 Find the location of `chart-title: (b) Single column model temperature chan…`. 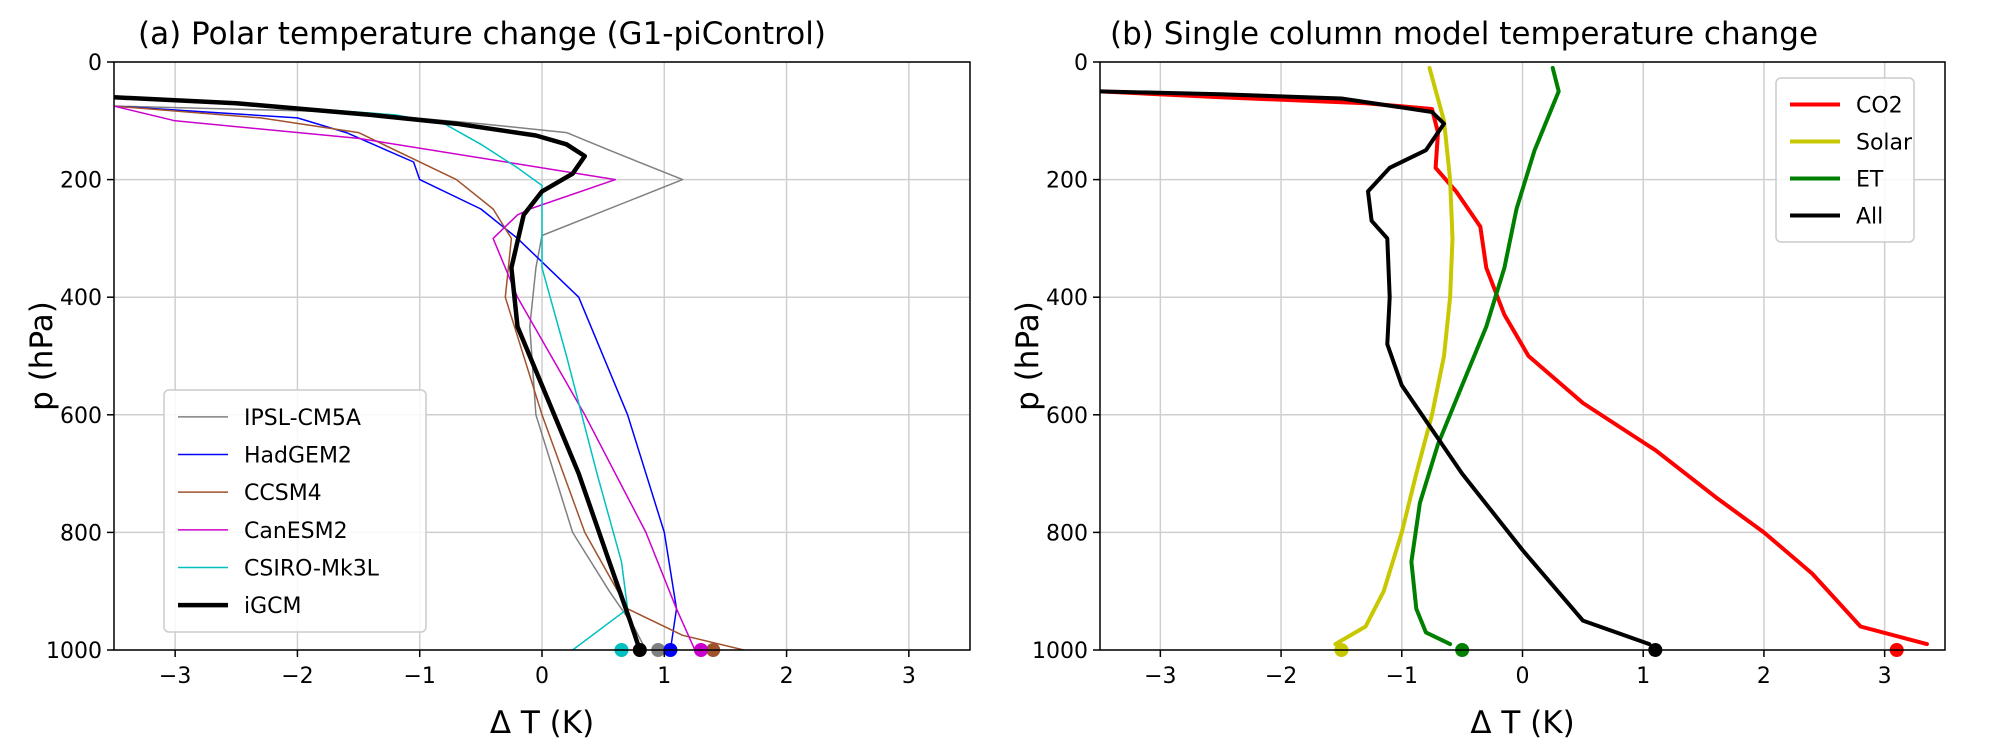

chart-title: (b) Single column model temperature chan… is located at coordinates (1464, 34).